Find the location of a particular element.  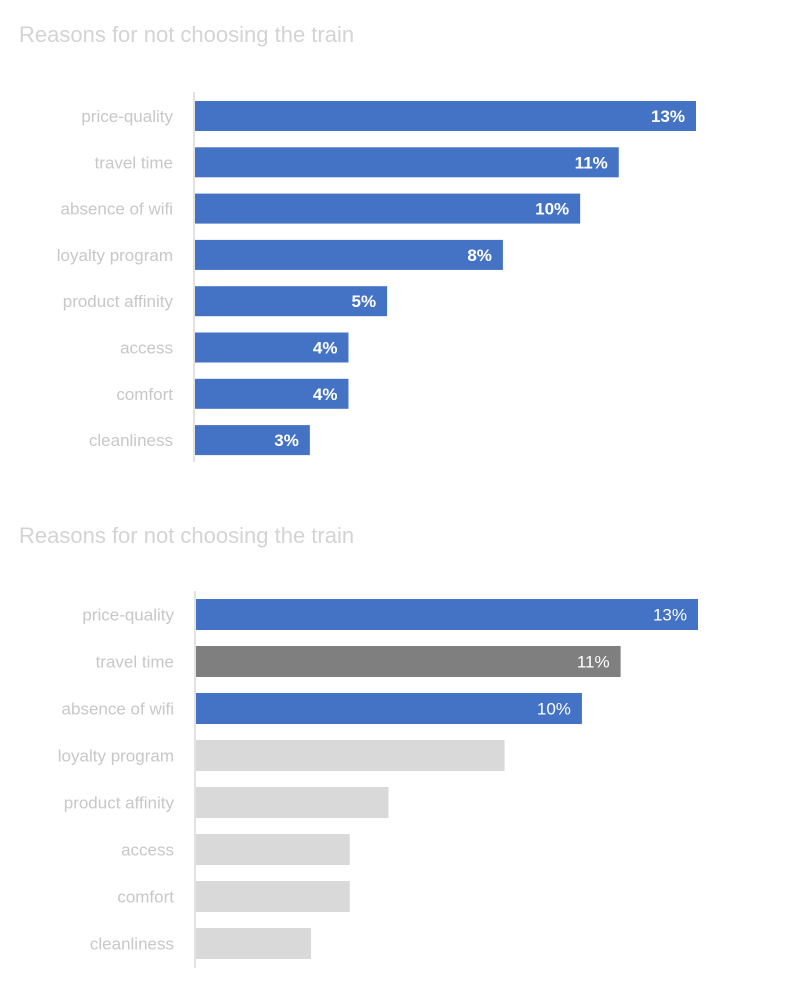

value-label: 5% is located at coordinates (363, 301).